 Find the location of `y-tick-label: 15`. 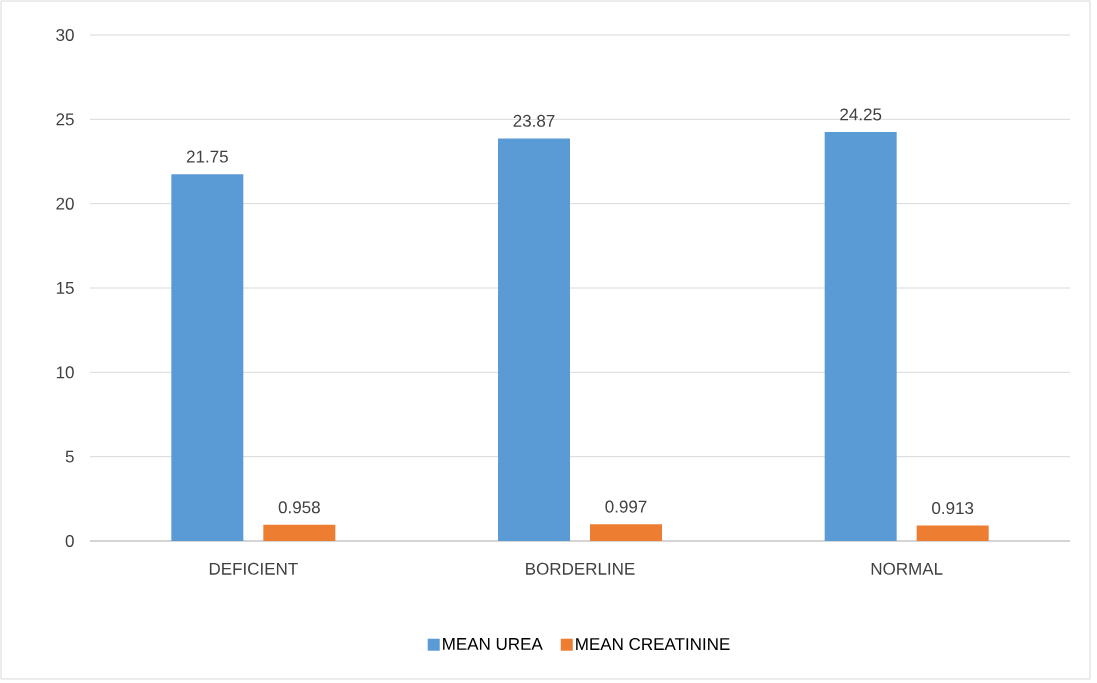

y-tick-label: 15 is located at coordinates (65, 288).